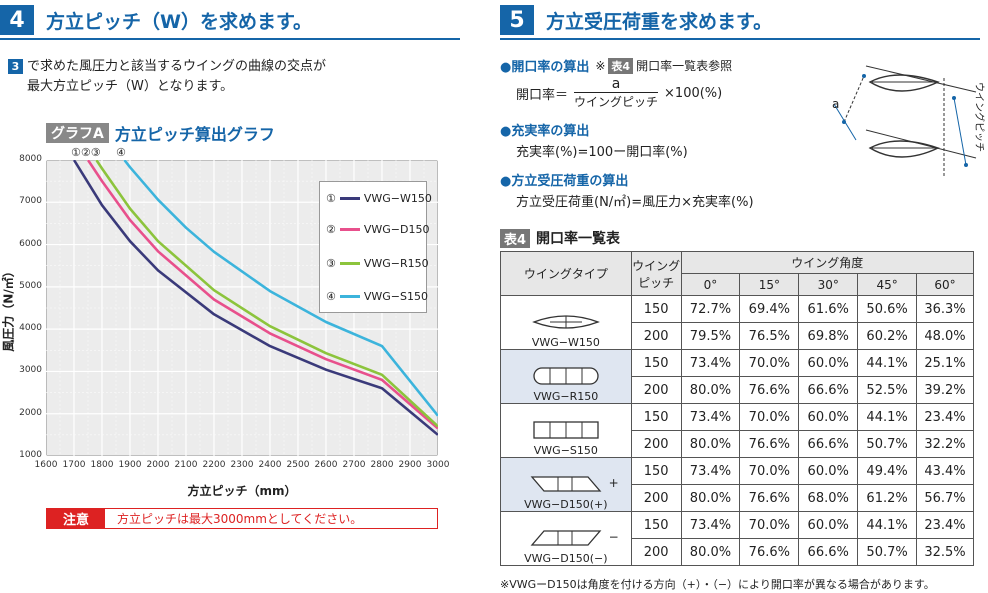 The image size is (988, 593). I want to click on x-tick-label: 2800, so click(382, 465).